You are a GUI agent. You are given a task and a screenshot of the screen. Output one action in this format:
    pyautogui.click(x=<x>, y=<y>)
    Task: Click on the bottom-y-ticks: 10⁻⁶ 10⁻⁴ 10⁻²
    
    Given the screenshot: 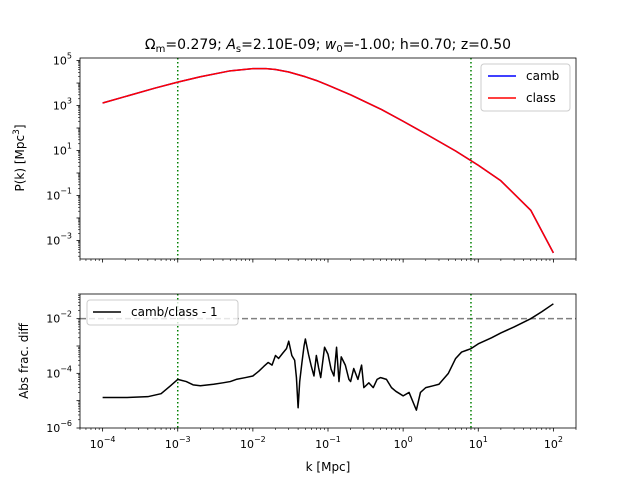 What is the action you would take?
    pyautogui.click(x=63, y=364)
    